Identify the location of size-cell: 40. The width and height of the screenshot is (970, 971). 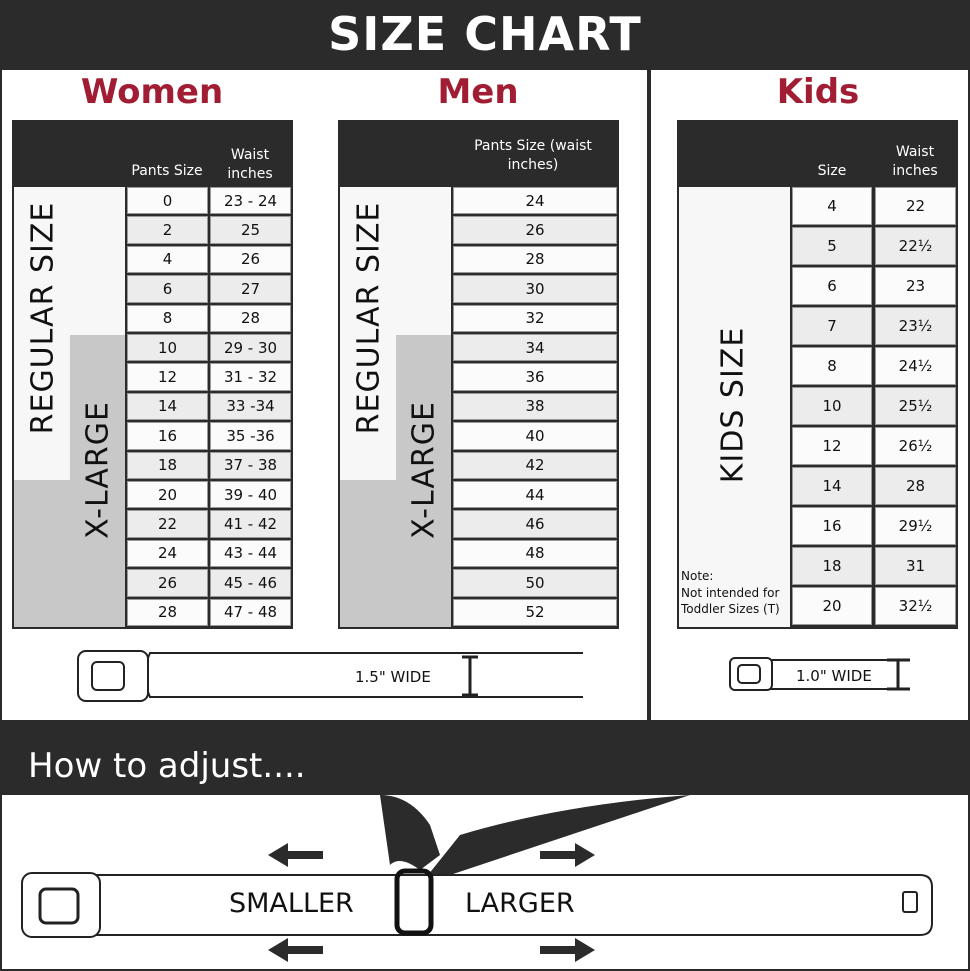
(535, 436).